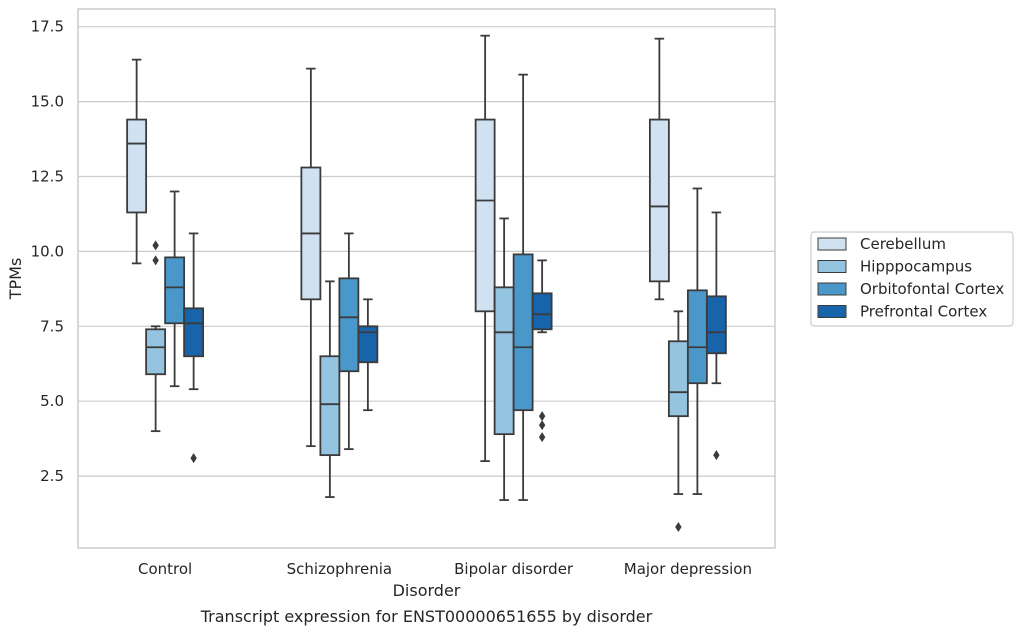  Describe the element at coordinates (903, 244) in the screenshot. I see `legend-label: Cerebellum` at that location.